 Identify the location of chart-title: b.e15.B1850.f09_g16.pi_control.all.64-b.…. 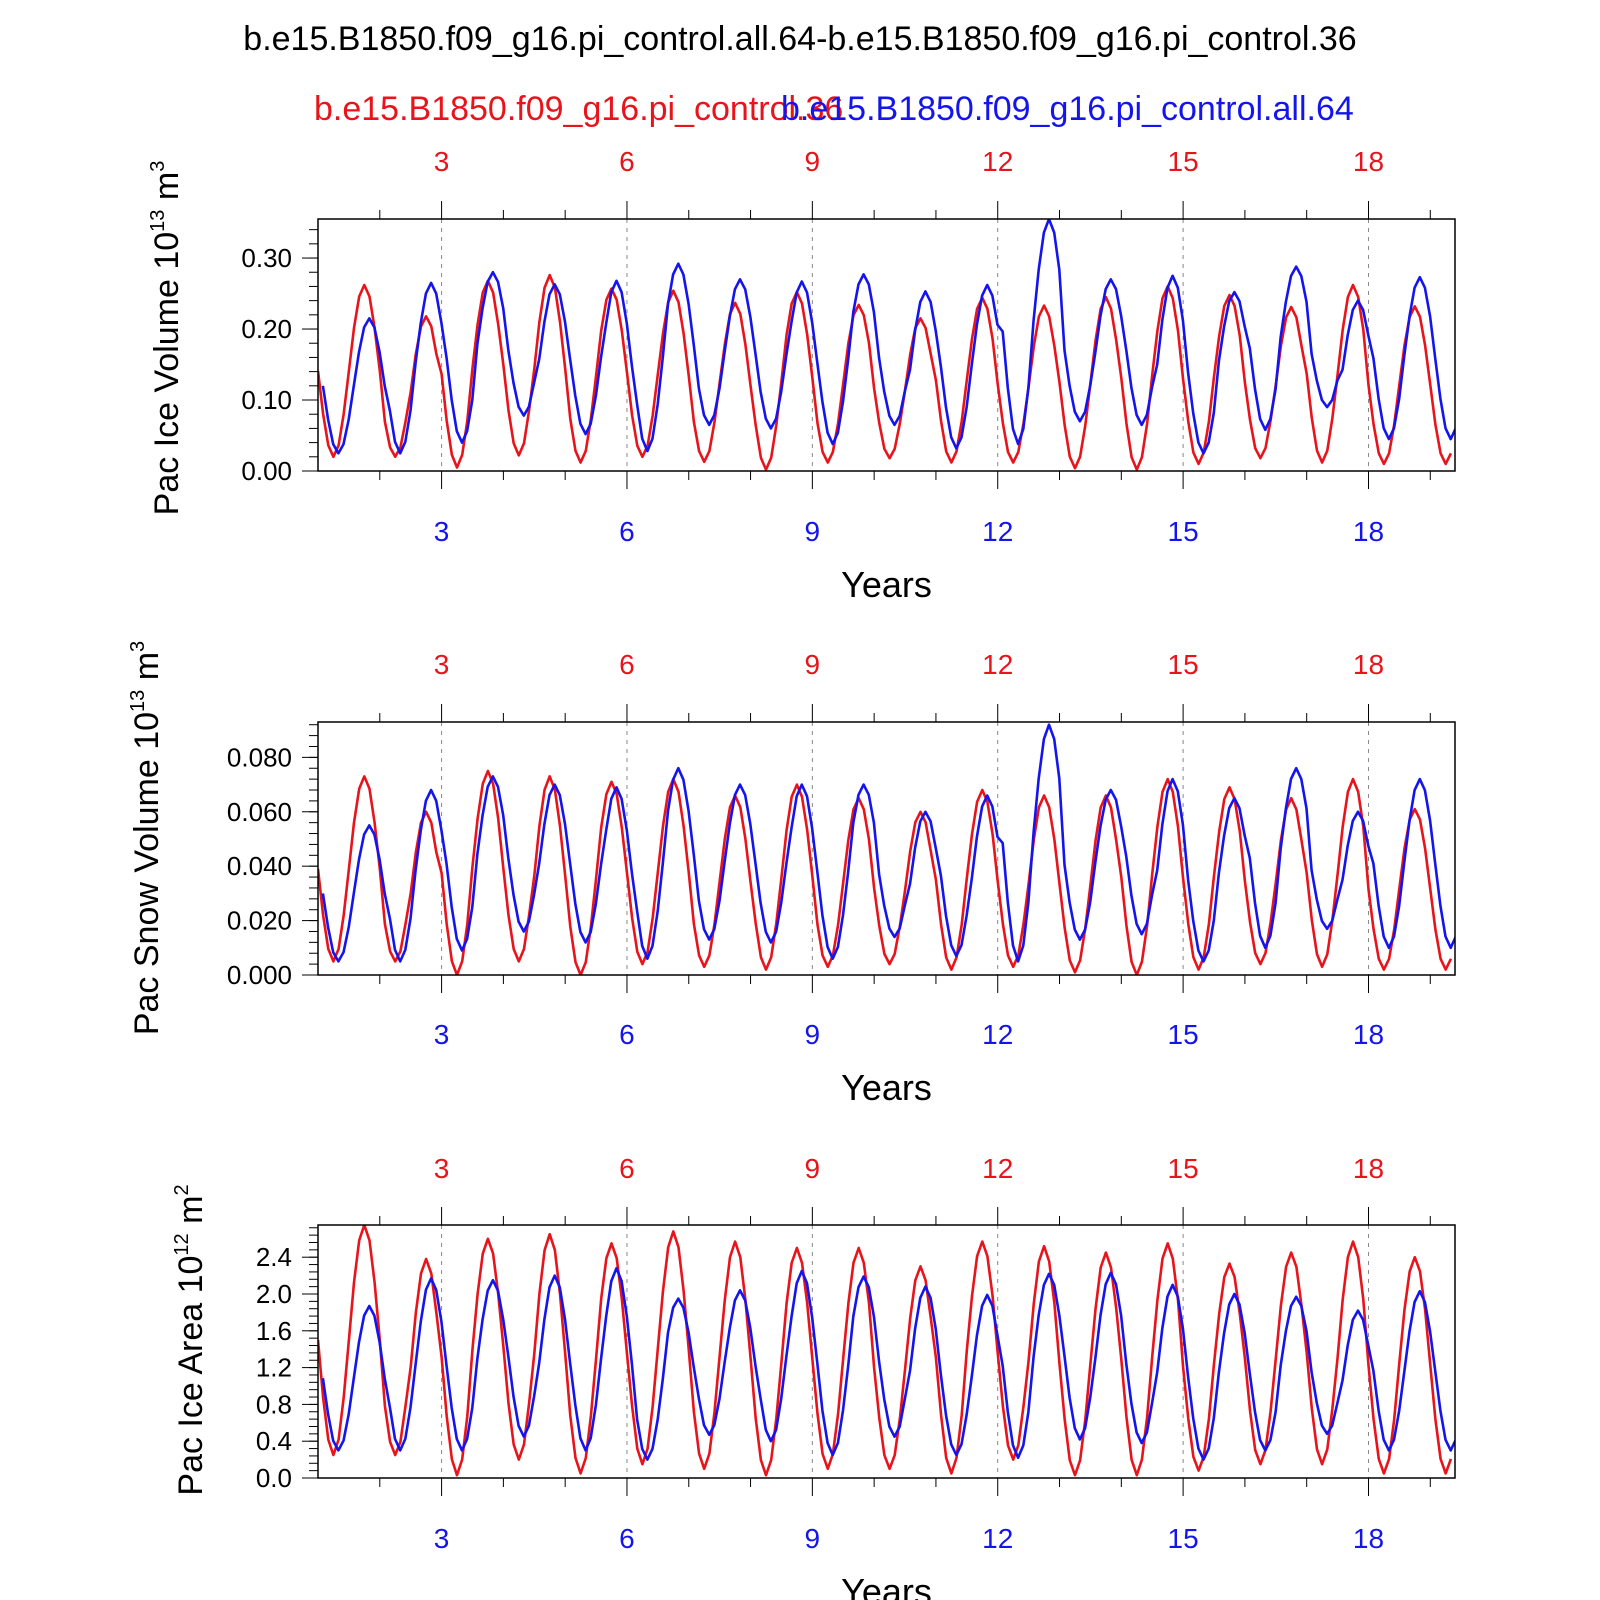
(800, 39).